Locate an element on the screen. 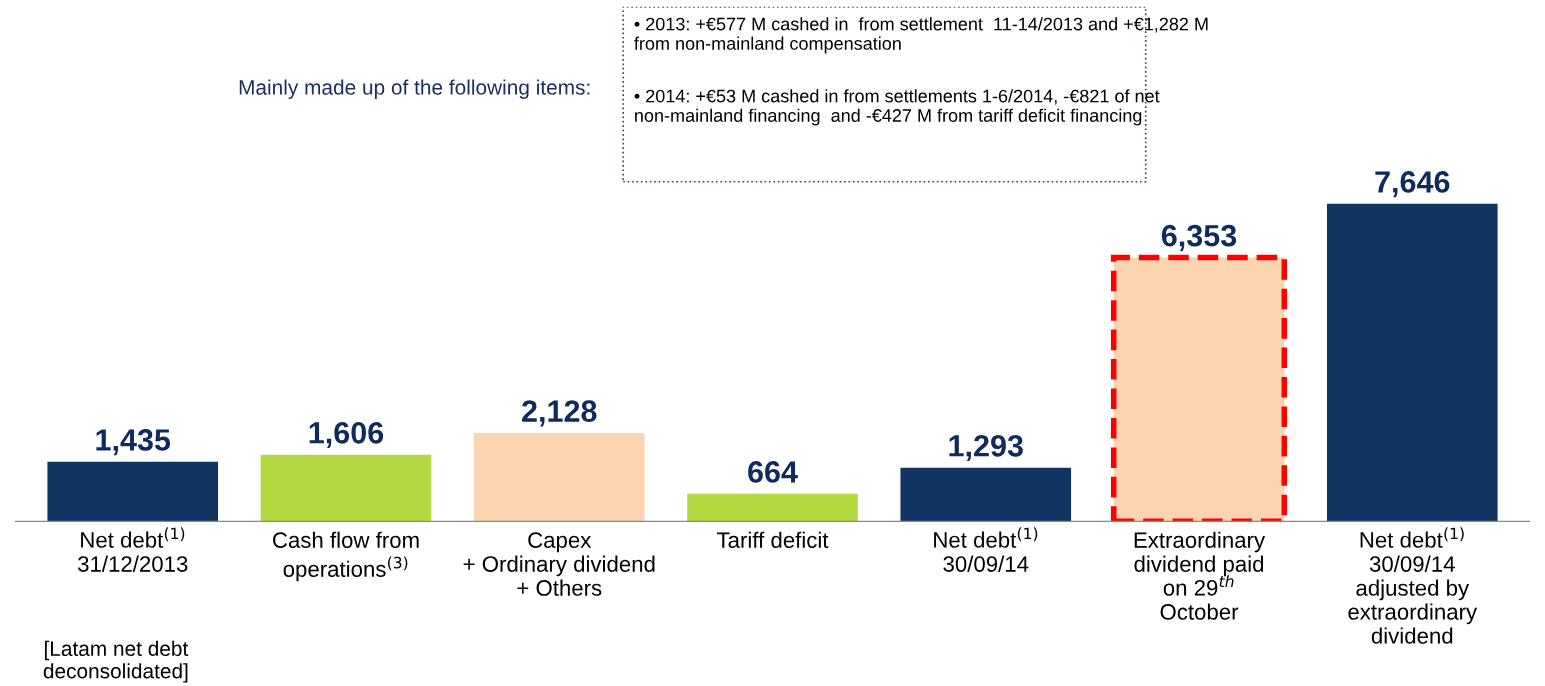 Image resolution: width=1545 pixels, height=686 pixels. x-tick-label: Cash flow from operations$^{(3)}$ is located at coordinates (346, 556).